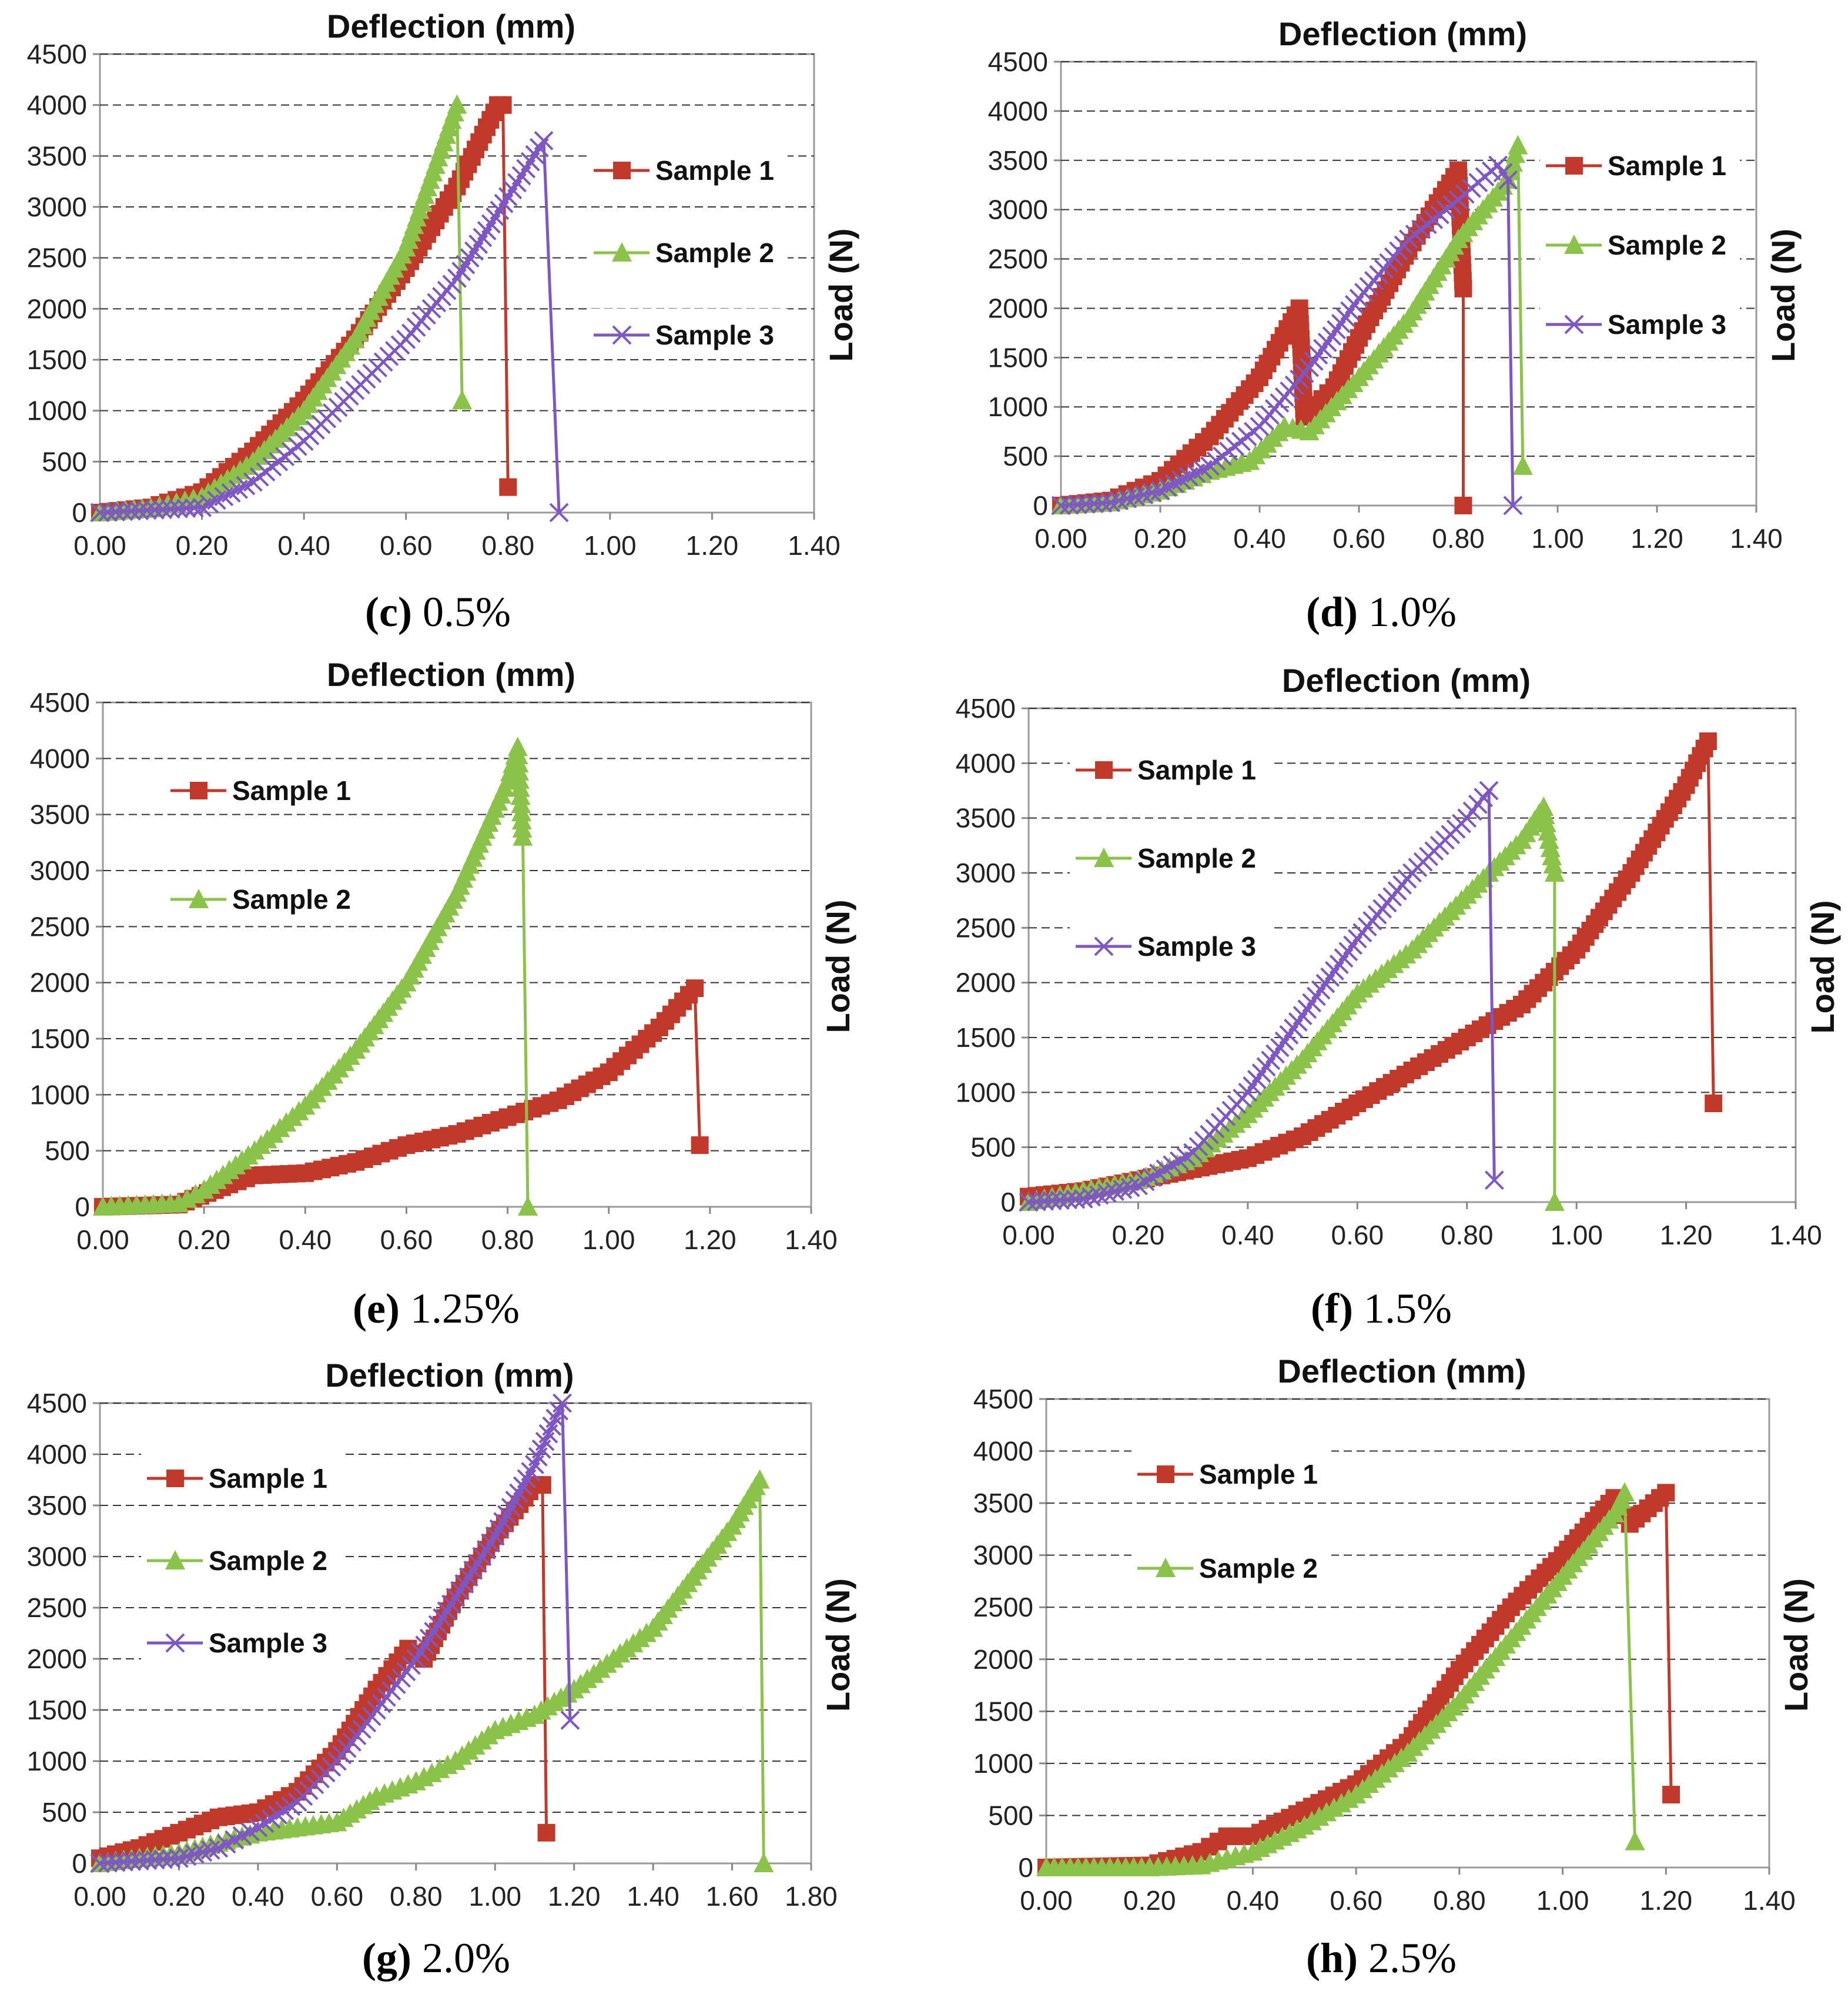 The height and width of the screenshot is (1998, 1848). Describe the element at coordinates (57, 1454) in the screenshot. I see `y-tick-label: 4000` at that location.